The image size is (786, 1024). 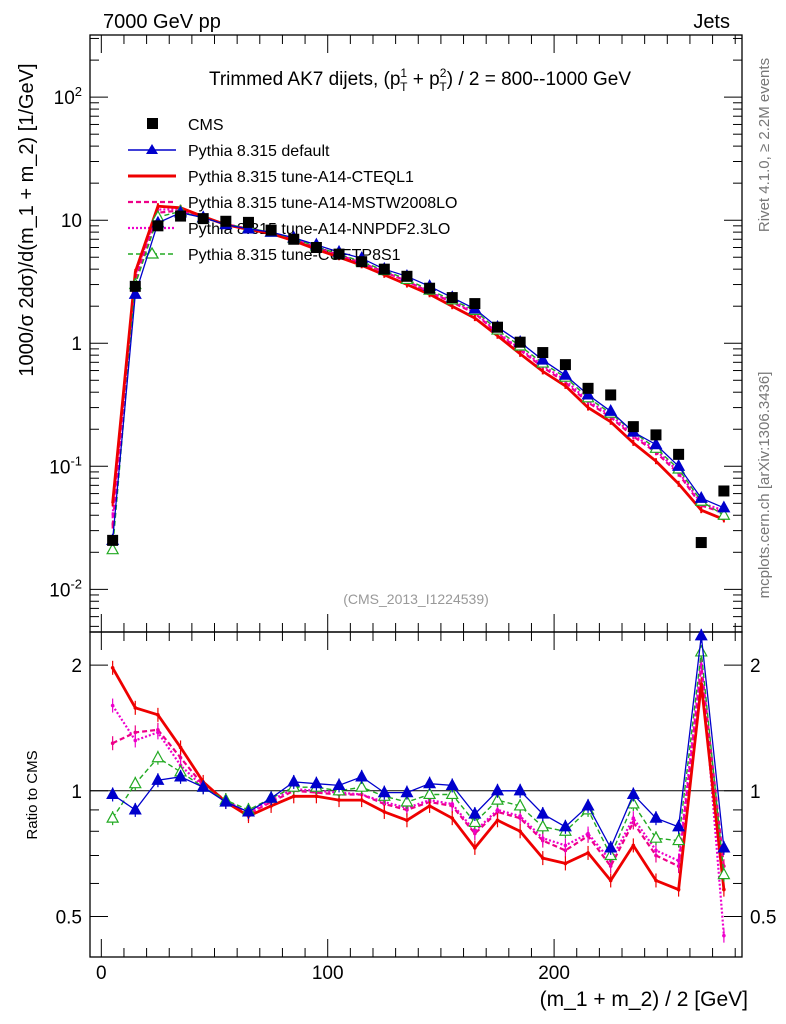 I want to click on rivet-label: Rivet 4.1.0, ≥ 2.2M events, so click(x=764, y=145).